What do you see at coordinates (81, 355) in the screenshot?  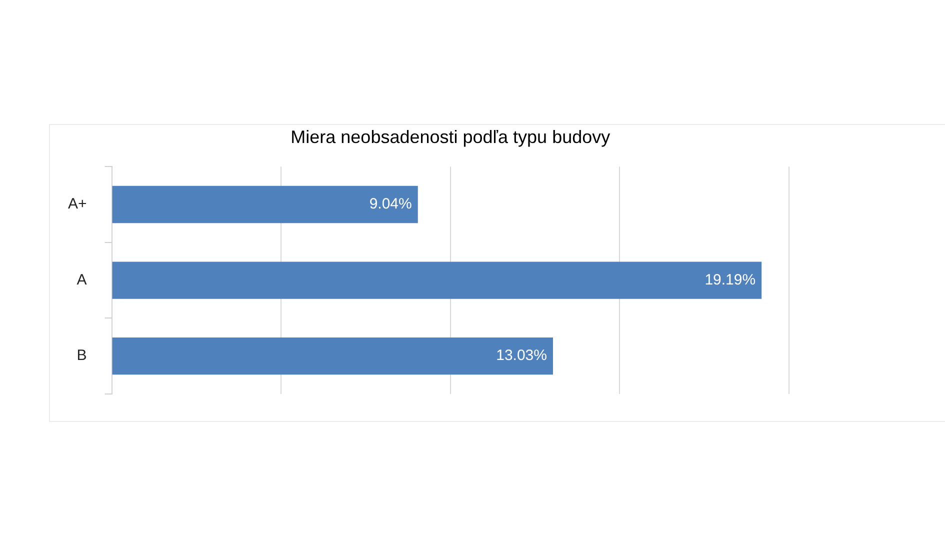 I see `y-tick-label: B` at bounding box center [81, 355].